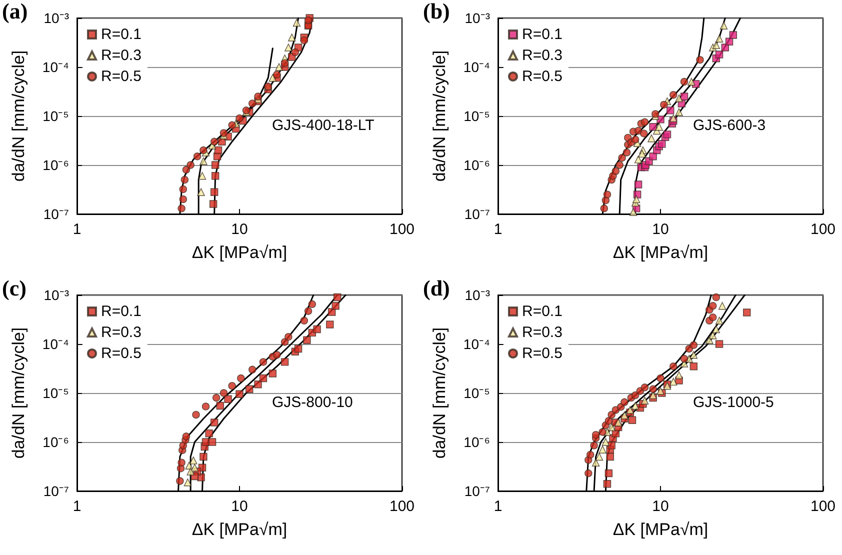  I want to click on chart-title: (b), so click(436, 12).